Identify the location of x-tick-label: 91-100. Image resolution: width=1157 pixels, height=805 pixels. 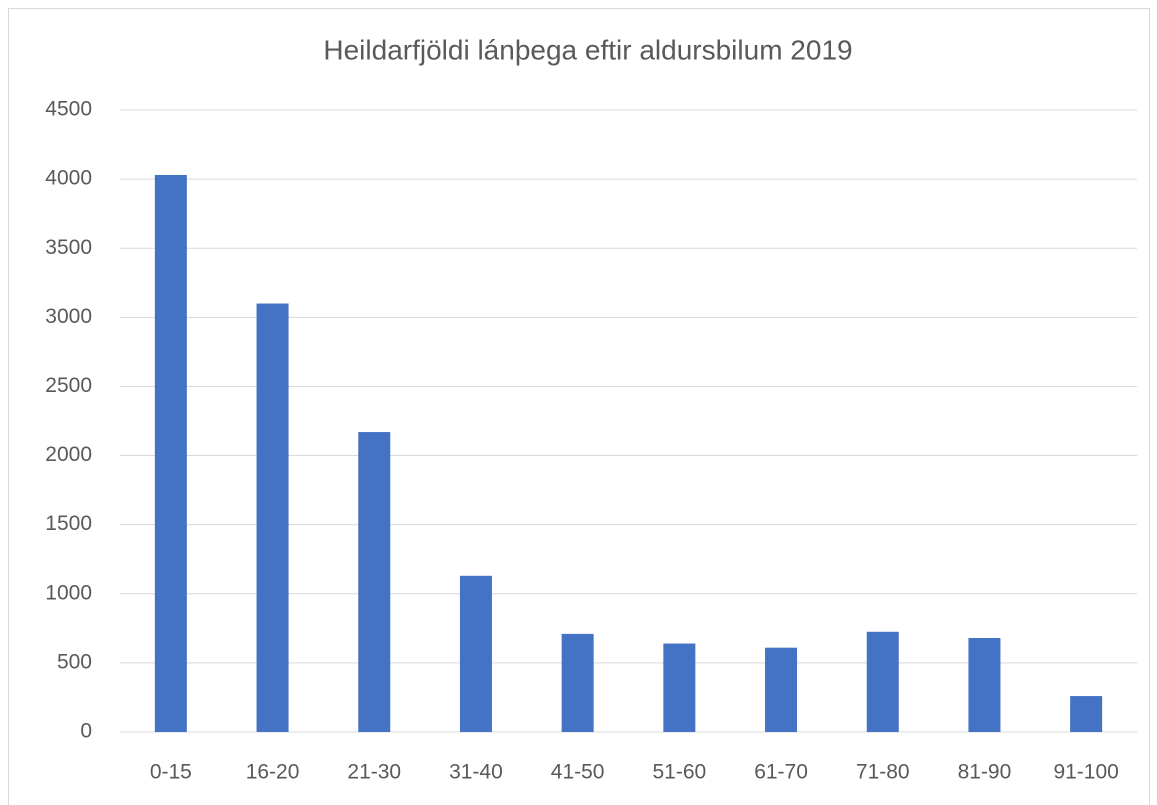
(1085, 772).